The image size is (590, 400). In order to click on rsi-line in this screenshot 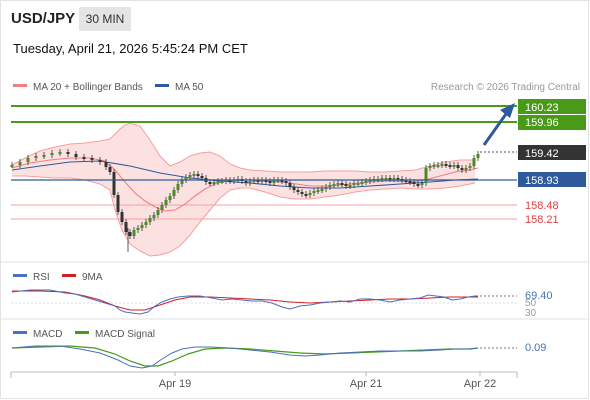, I will do `click(244, 302)`.